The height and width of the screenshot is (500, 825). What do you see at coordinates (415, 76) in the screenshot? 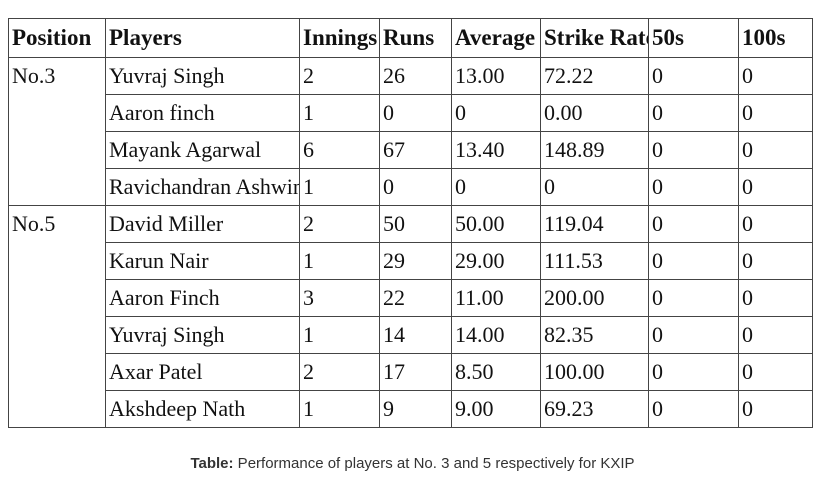
I see `runs-cell: 26` at bounding box center [415, 76].